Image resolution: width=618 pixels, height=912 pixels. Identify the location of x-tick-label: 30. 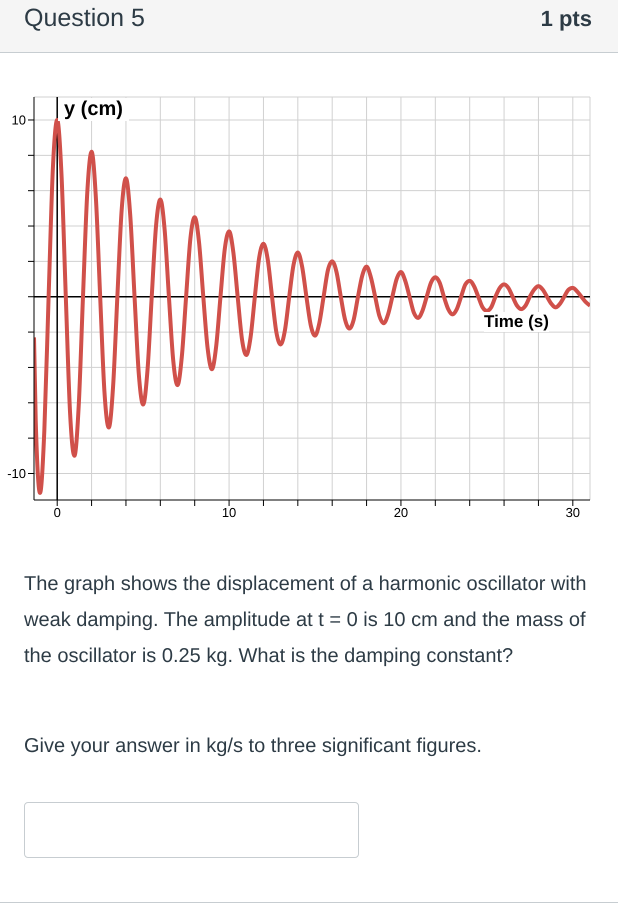
(573, 512).